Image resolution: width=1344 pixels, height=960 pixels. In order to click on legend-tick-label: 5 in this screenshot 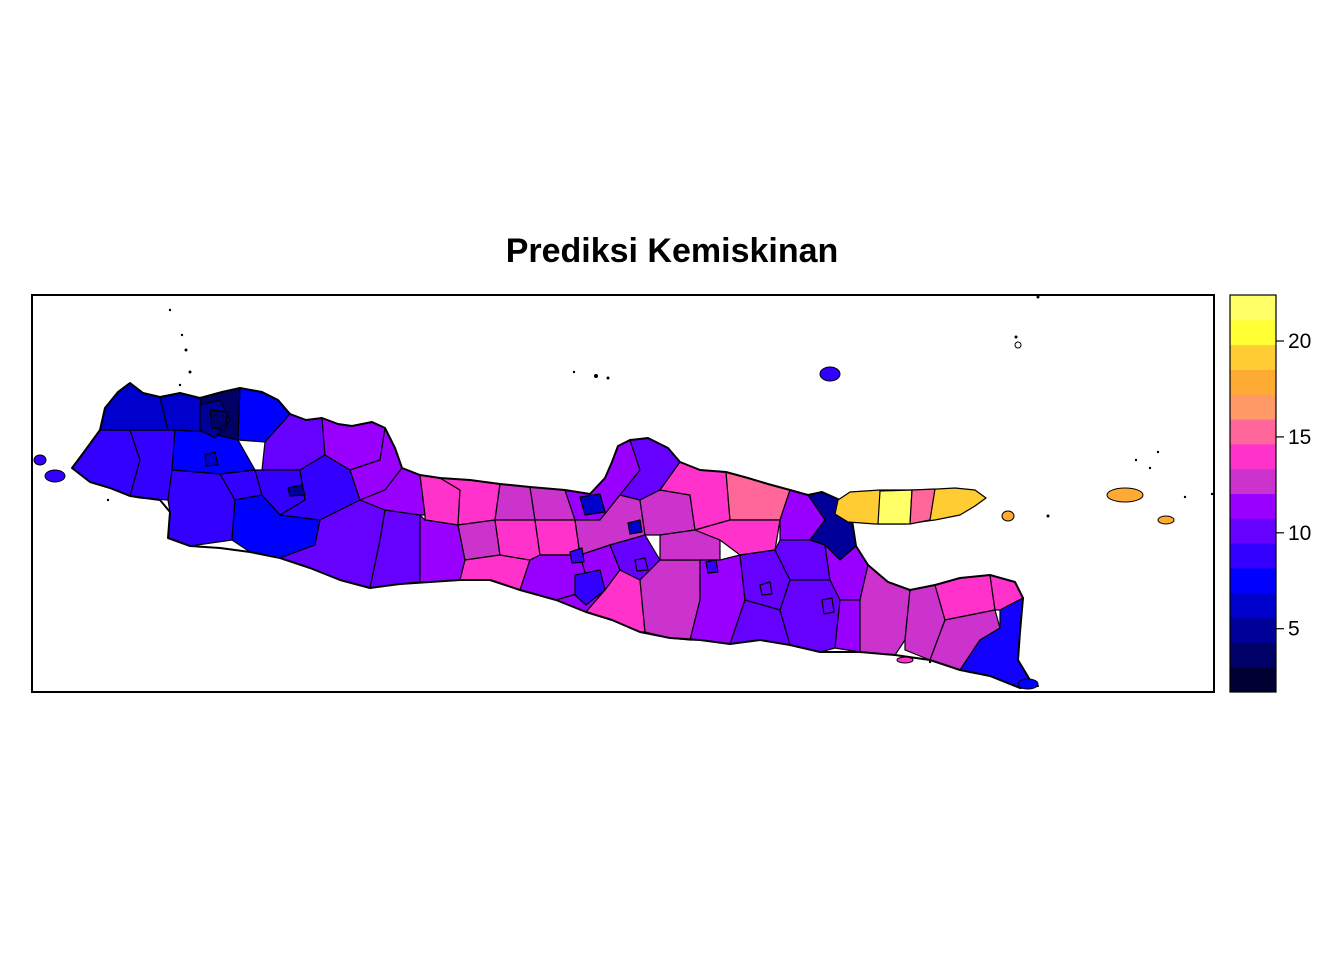, I will do `click(1294, 629)`.